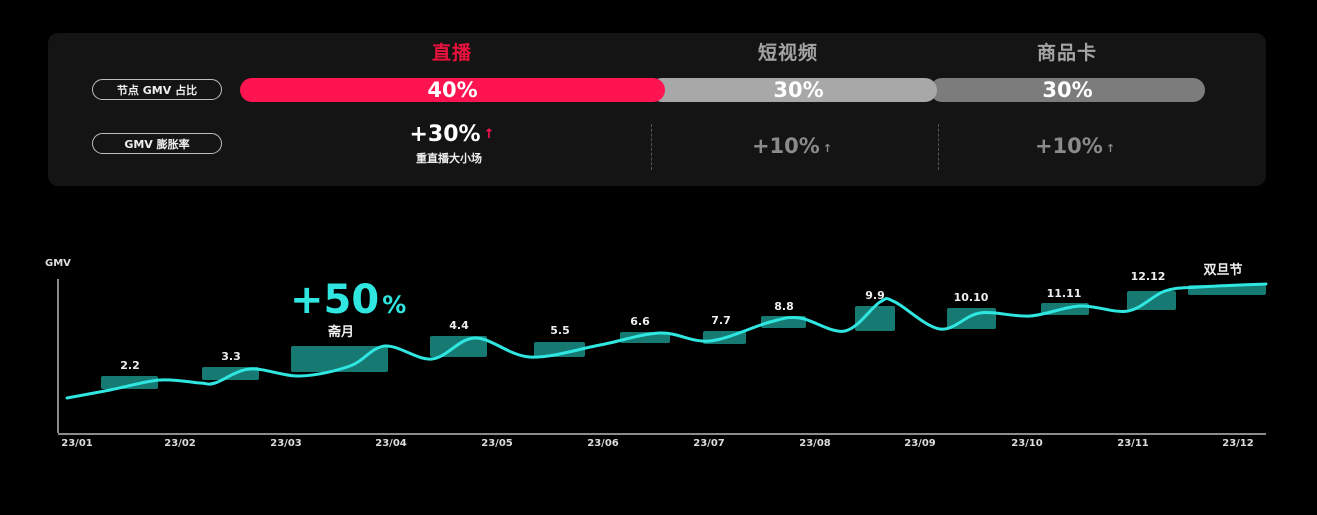 Image resolution: width=1317 pixels, height=515 pixels. Describe the element at coordinates (640, 321) in the screenshot. I see `event-label: 6.6` at that location.